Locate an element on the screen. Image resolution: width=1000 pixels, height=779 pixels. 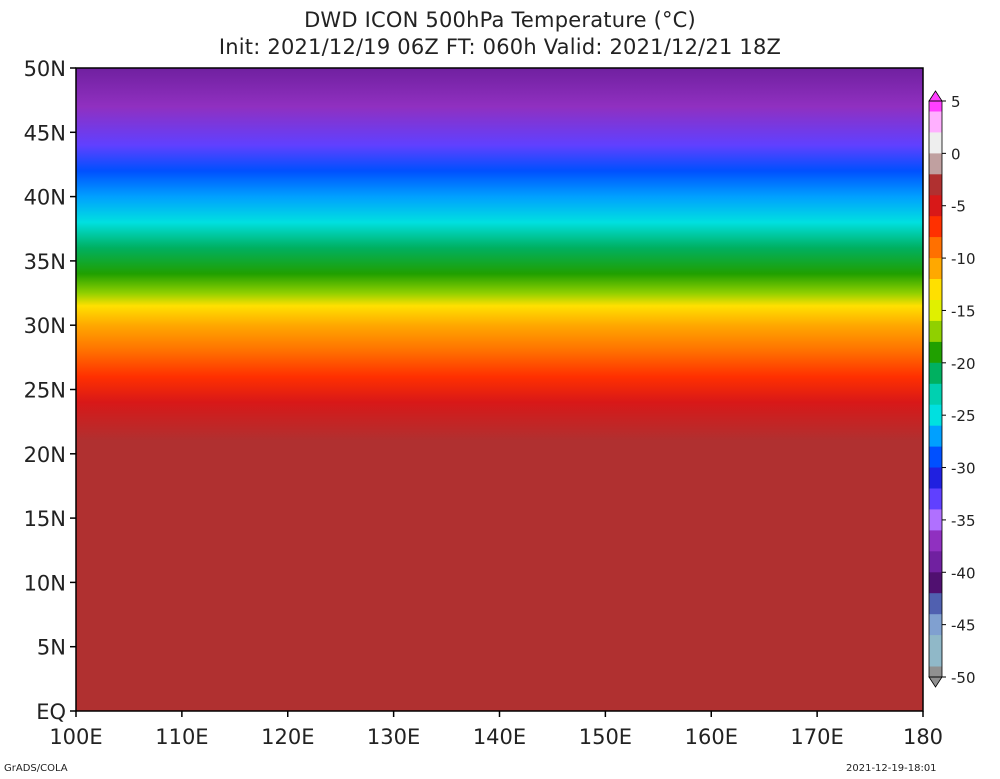
x-tick-label: 100E is located at coordinates (75, 737).